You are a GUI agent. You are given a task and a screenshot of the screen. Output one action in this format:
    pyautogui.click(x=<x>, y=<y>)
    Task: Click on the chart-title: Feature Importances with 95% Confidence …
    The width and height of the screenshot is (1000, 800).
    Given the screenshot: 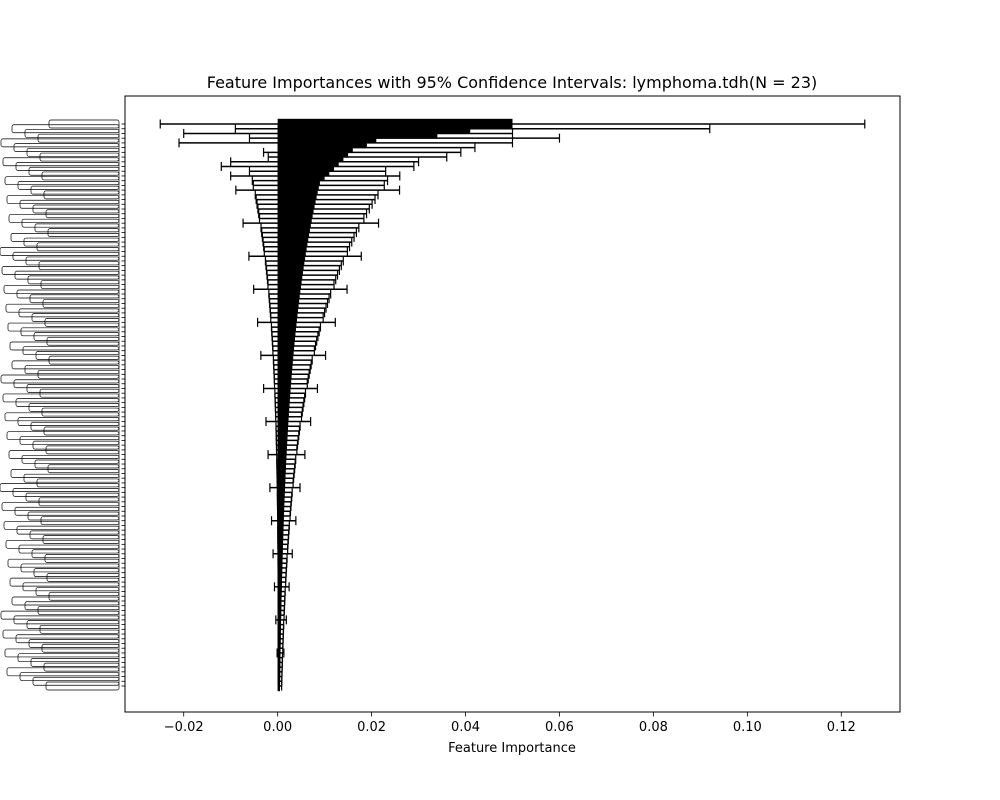 What is the action you would take?
    pyautogui.click(x=512, y=82)
    